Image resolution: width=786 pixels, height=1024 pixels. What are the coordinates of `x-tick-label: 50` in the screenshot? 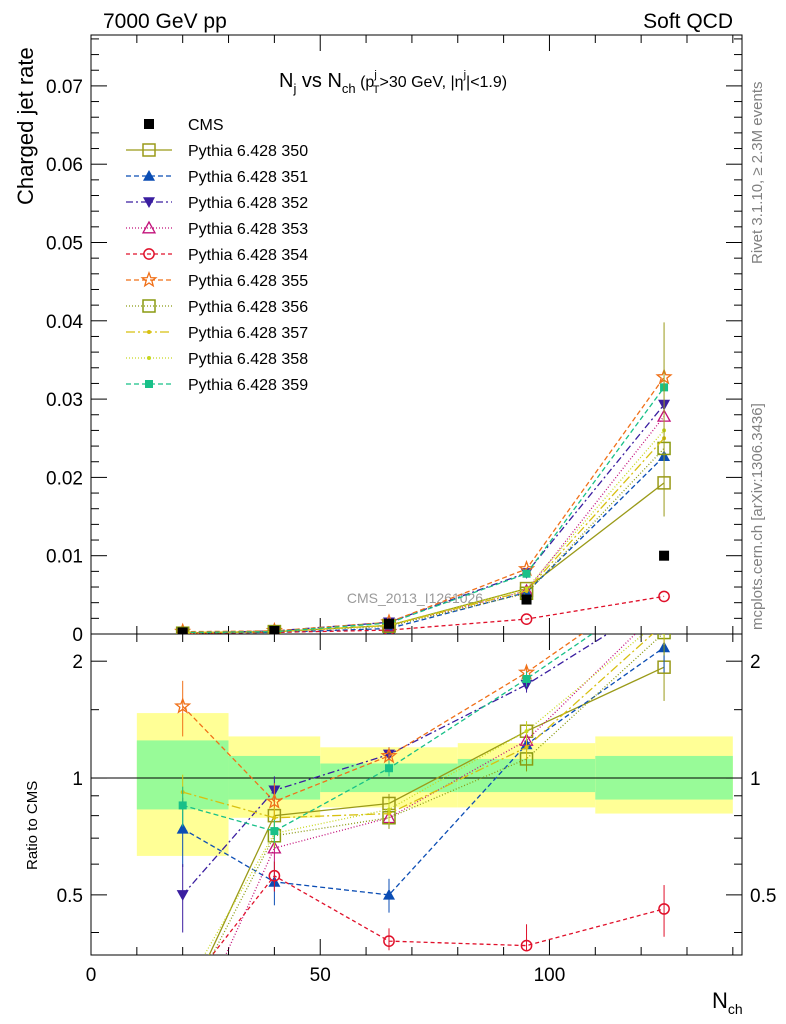 It's located at (320, 975).